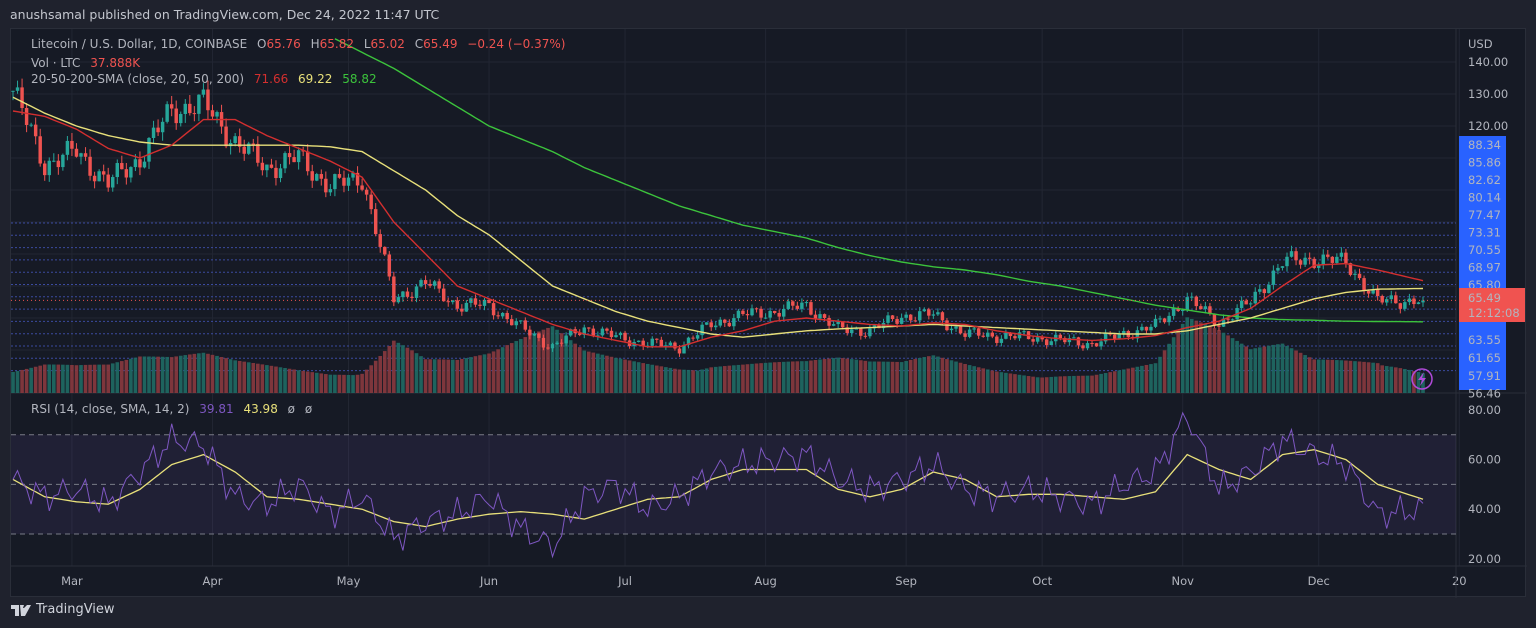 This screenshot has height=628, width=1536. Describe the element at coordinates (1482, 263) in the screenshot. I see `level-labels-box` at that location.